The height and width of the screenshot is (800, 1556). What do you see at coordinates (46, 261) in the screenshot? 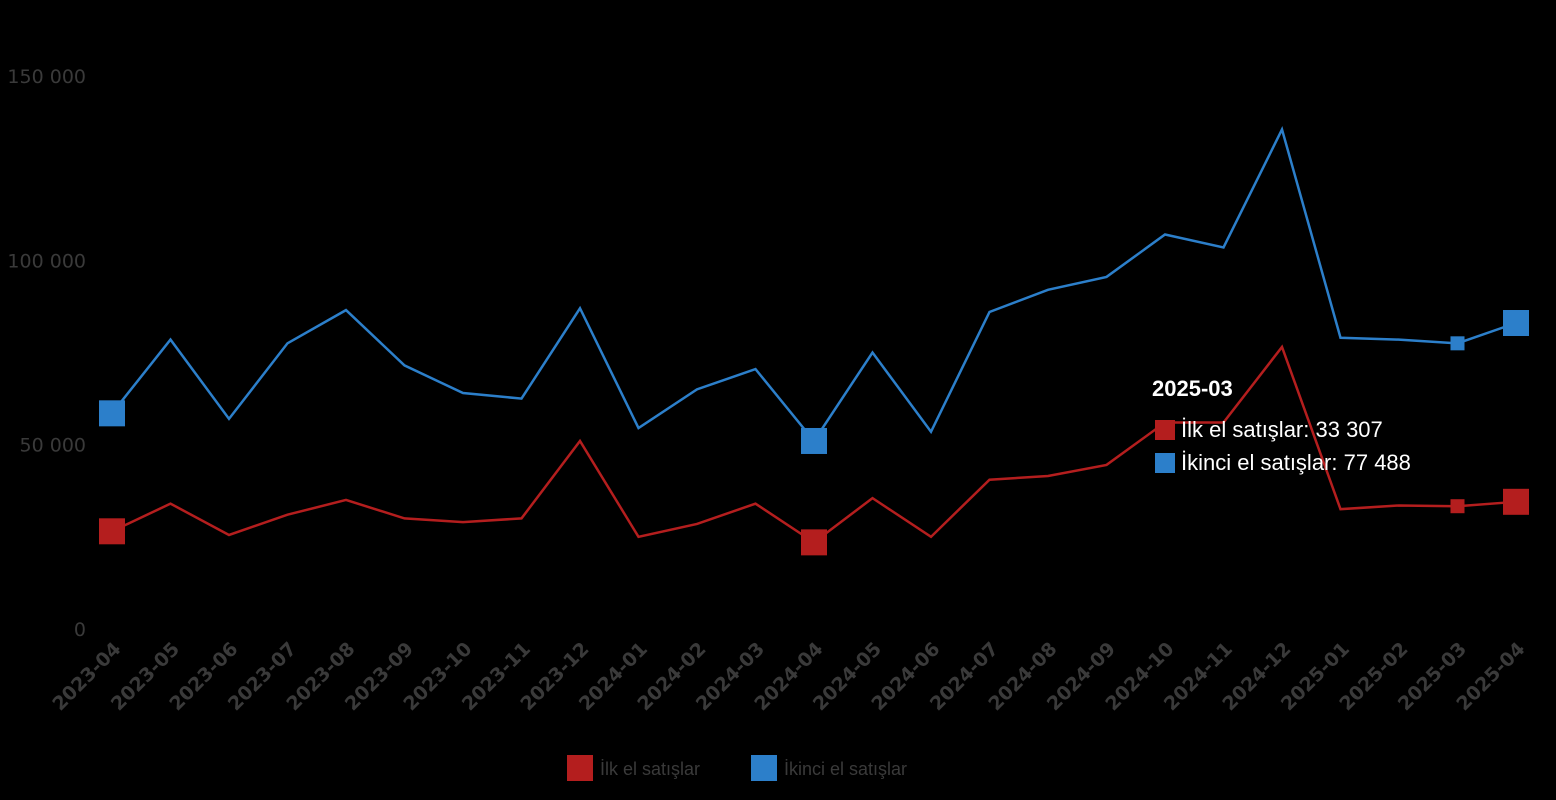
I see `y-tick-label: 100 000` at bounding box center [46, 261].